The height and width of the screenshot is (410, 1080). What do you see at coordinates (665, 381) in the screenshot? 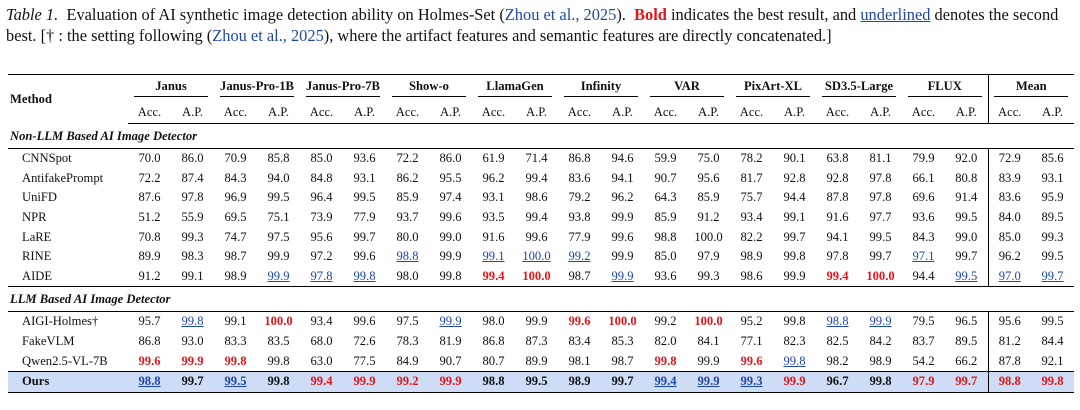
I see `score-cell: 99.4` at bounding box center [665, 381].